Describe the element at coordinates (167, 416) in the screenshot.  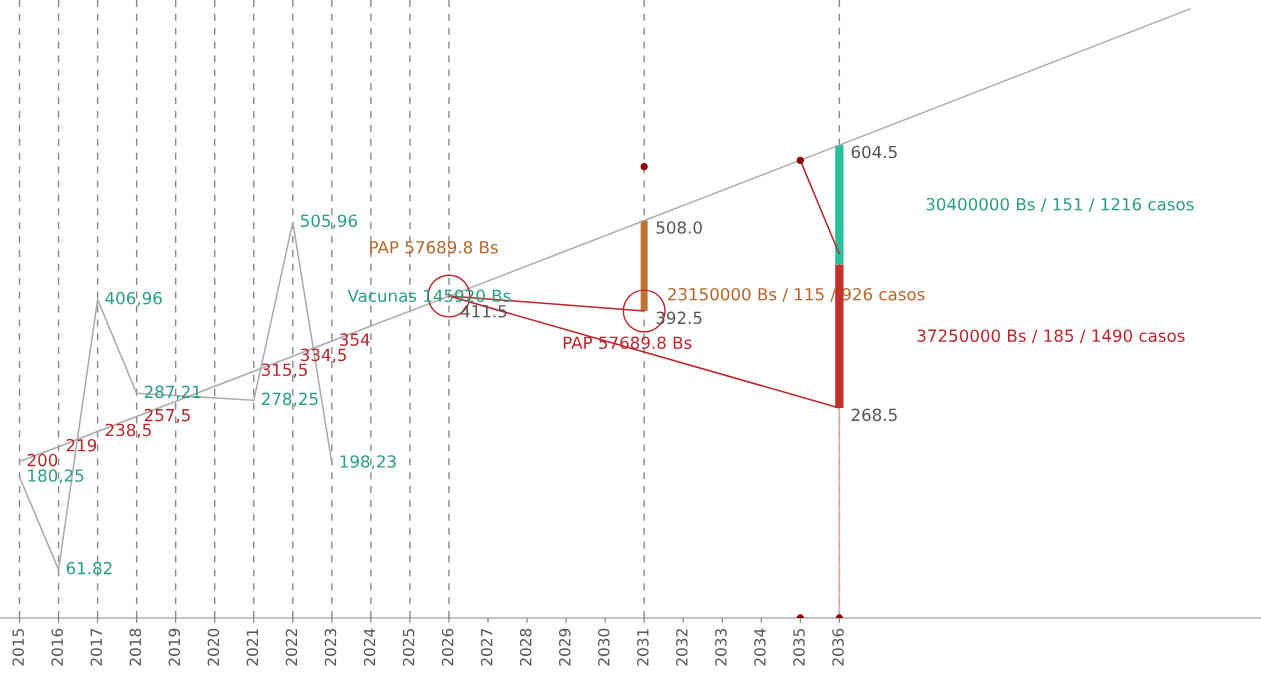
I see `data-label: 257,5` at that location.